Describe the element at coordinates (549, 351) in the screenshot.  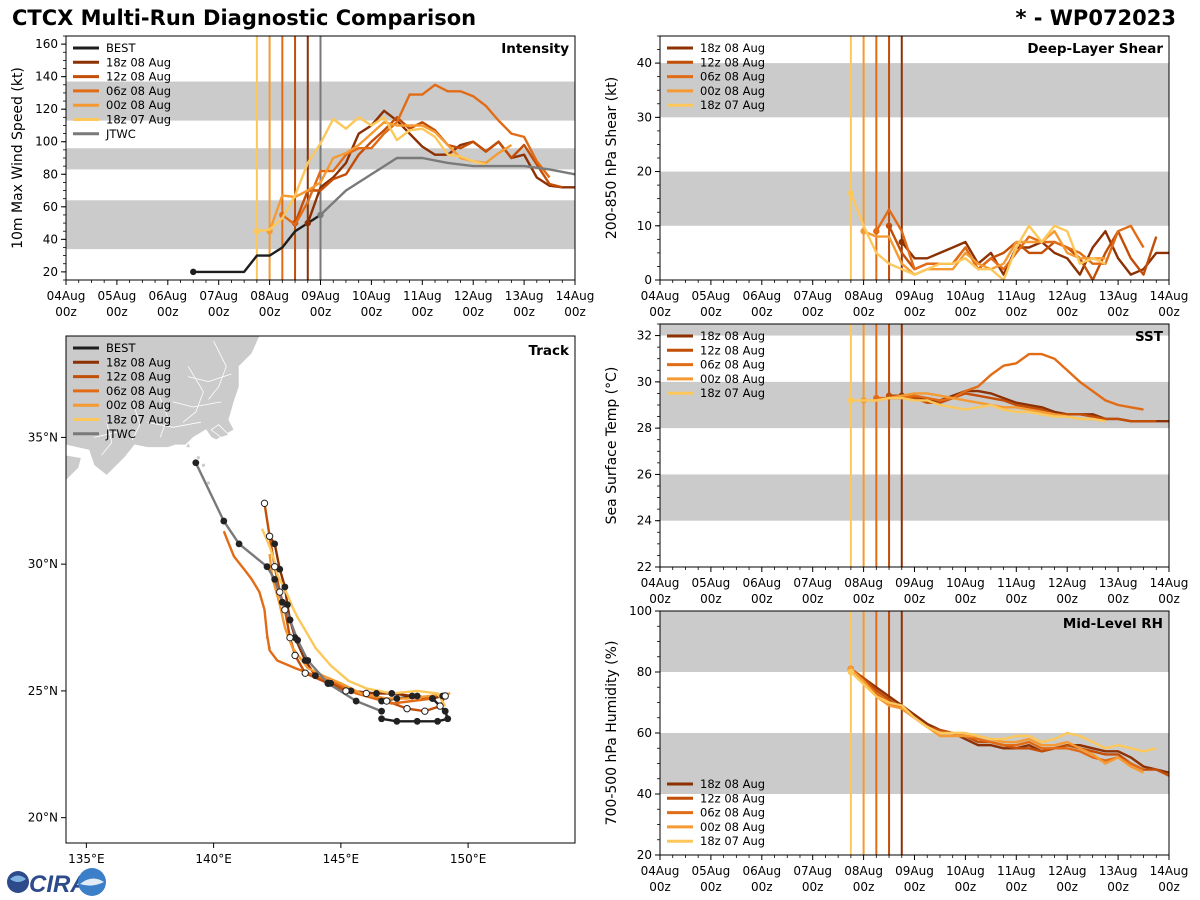
I see `track-panel-title: Track` at that location.